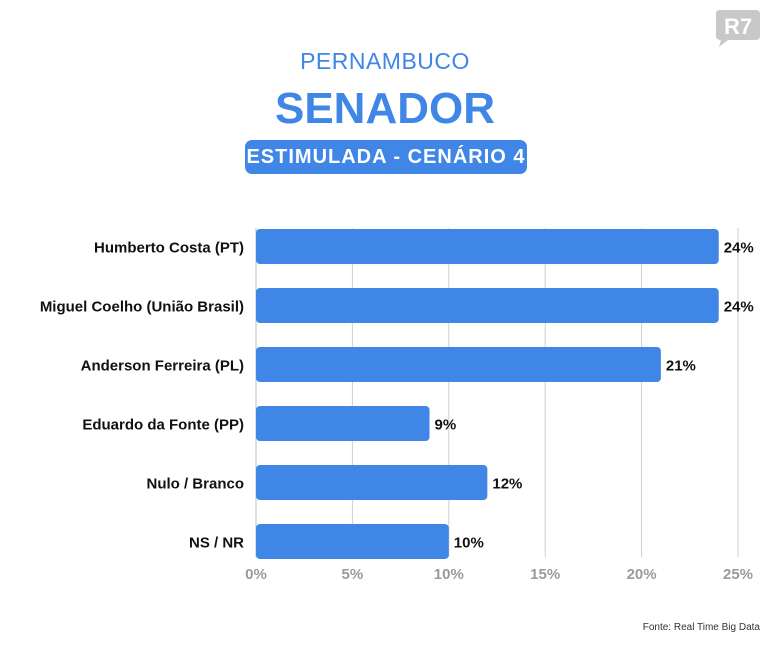 The image size is (770, 650). I want to click on category-label: Eduardo da Fonte (PP), so click(163, 425).